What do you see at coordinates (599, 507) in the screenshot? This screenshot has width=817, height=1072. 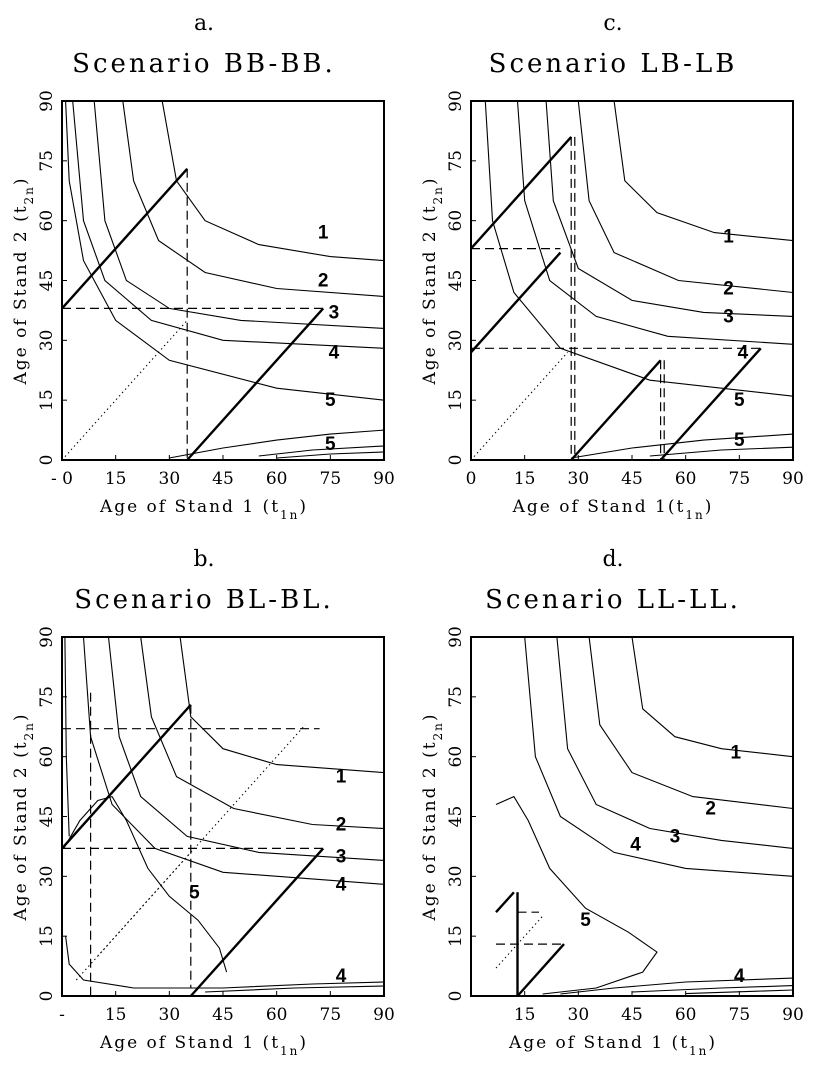 I see `x-axis-label-text: Age of Stand 1(t` at bounding box center [599, 507].